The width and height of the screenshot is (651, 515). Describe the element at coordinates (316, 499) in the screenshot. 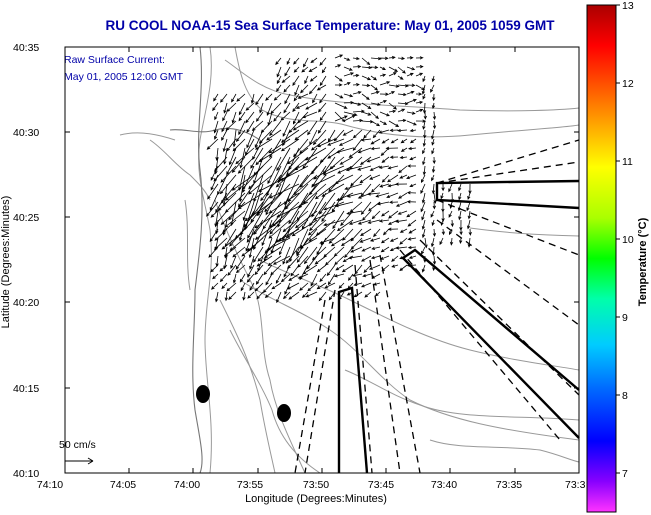

I see `x-axis-label: Longitude (Degrees:Minutes)` at that location.